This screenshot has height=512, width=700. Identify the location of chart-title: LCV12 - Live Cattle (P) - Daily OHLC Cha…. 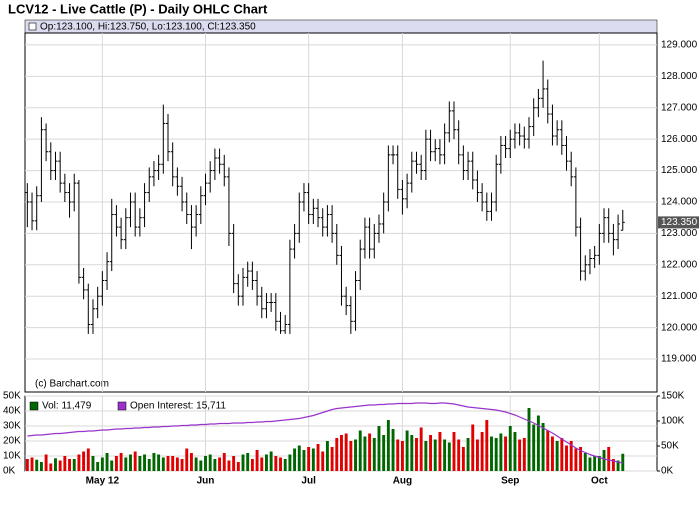
(138, 8).